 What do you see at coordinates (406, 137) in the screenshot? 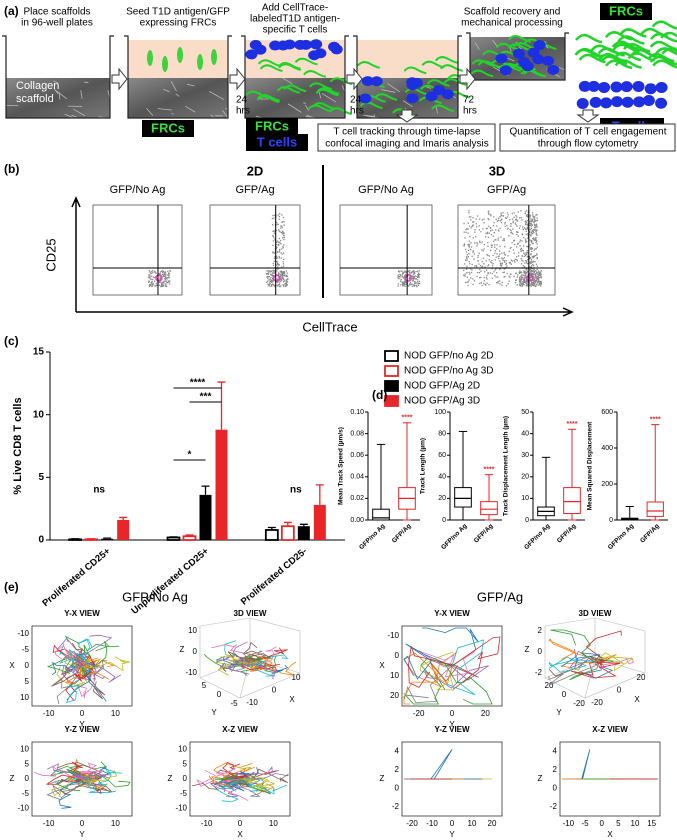
I see `output-box` at bounding box center [406, 137].